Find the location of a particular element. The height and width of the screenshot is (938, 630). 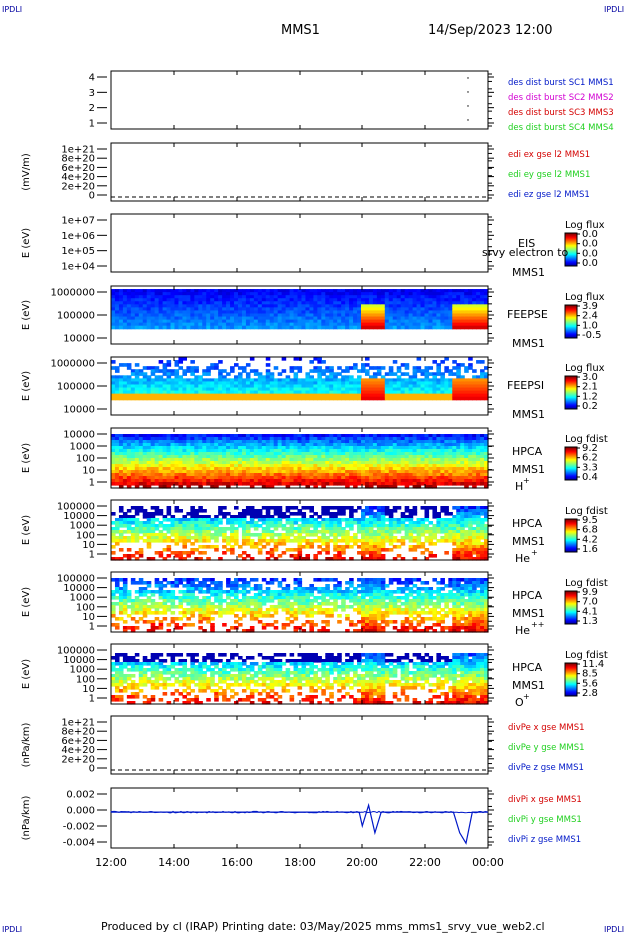

spectrogram-feepsi is located at coordinates (300, 378).